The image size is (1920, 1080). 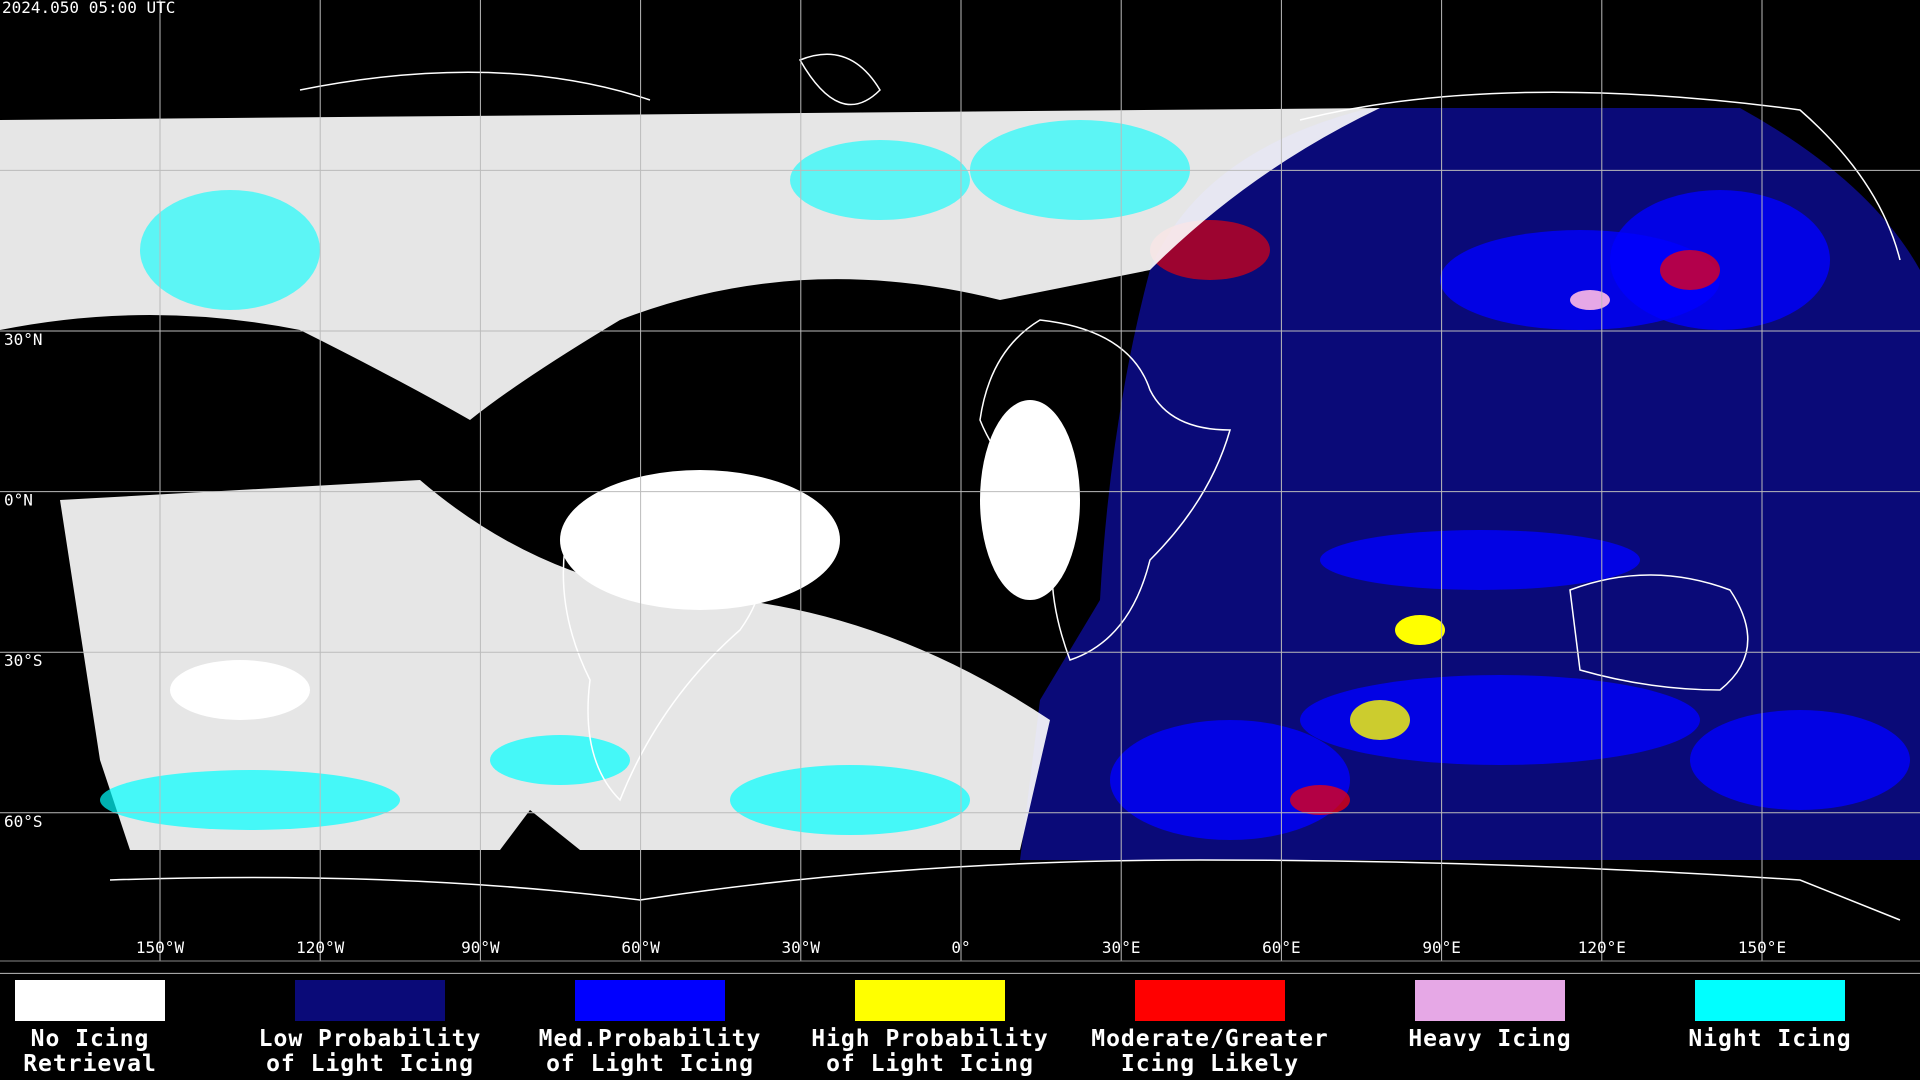 I want to click on longitude-label: 120°E, so click(x=1602, y=947).